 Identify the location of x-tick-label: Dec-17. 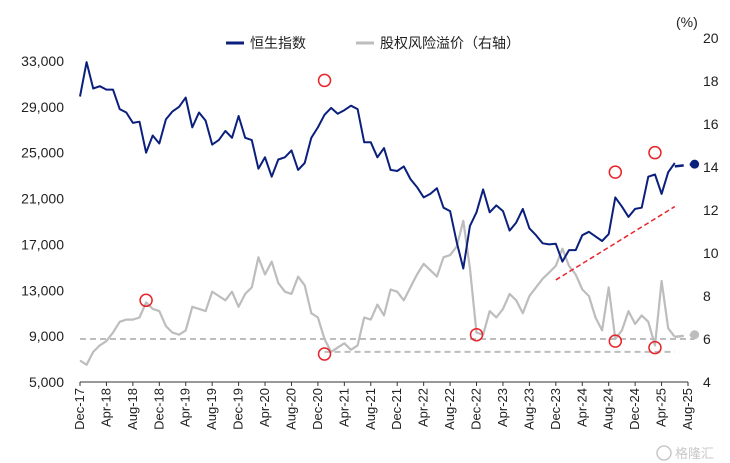
(79, 409).